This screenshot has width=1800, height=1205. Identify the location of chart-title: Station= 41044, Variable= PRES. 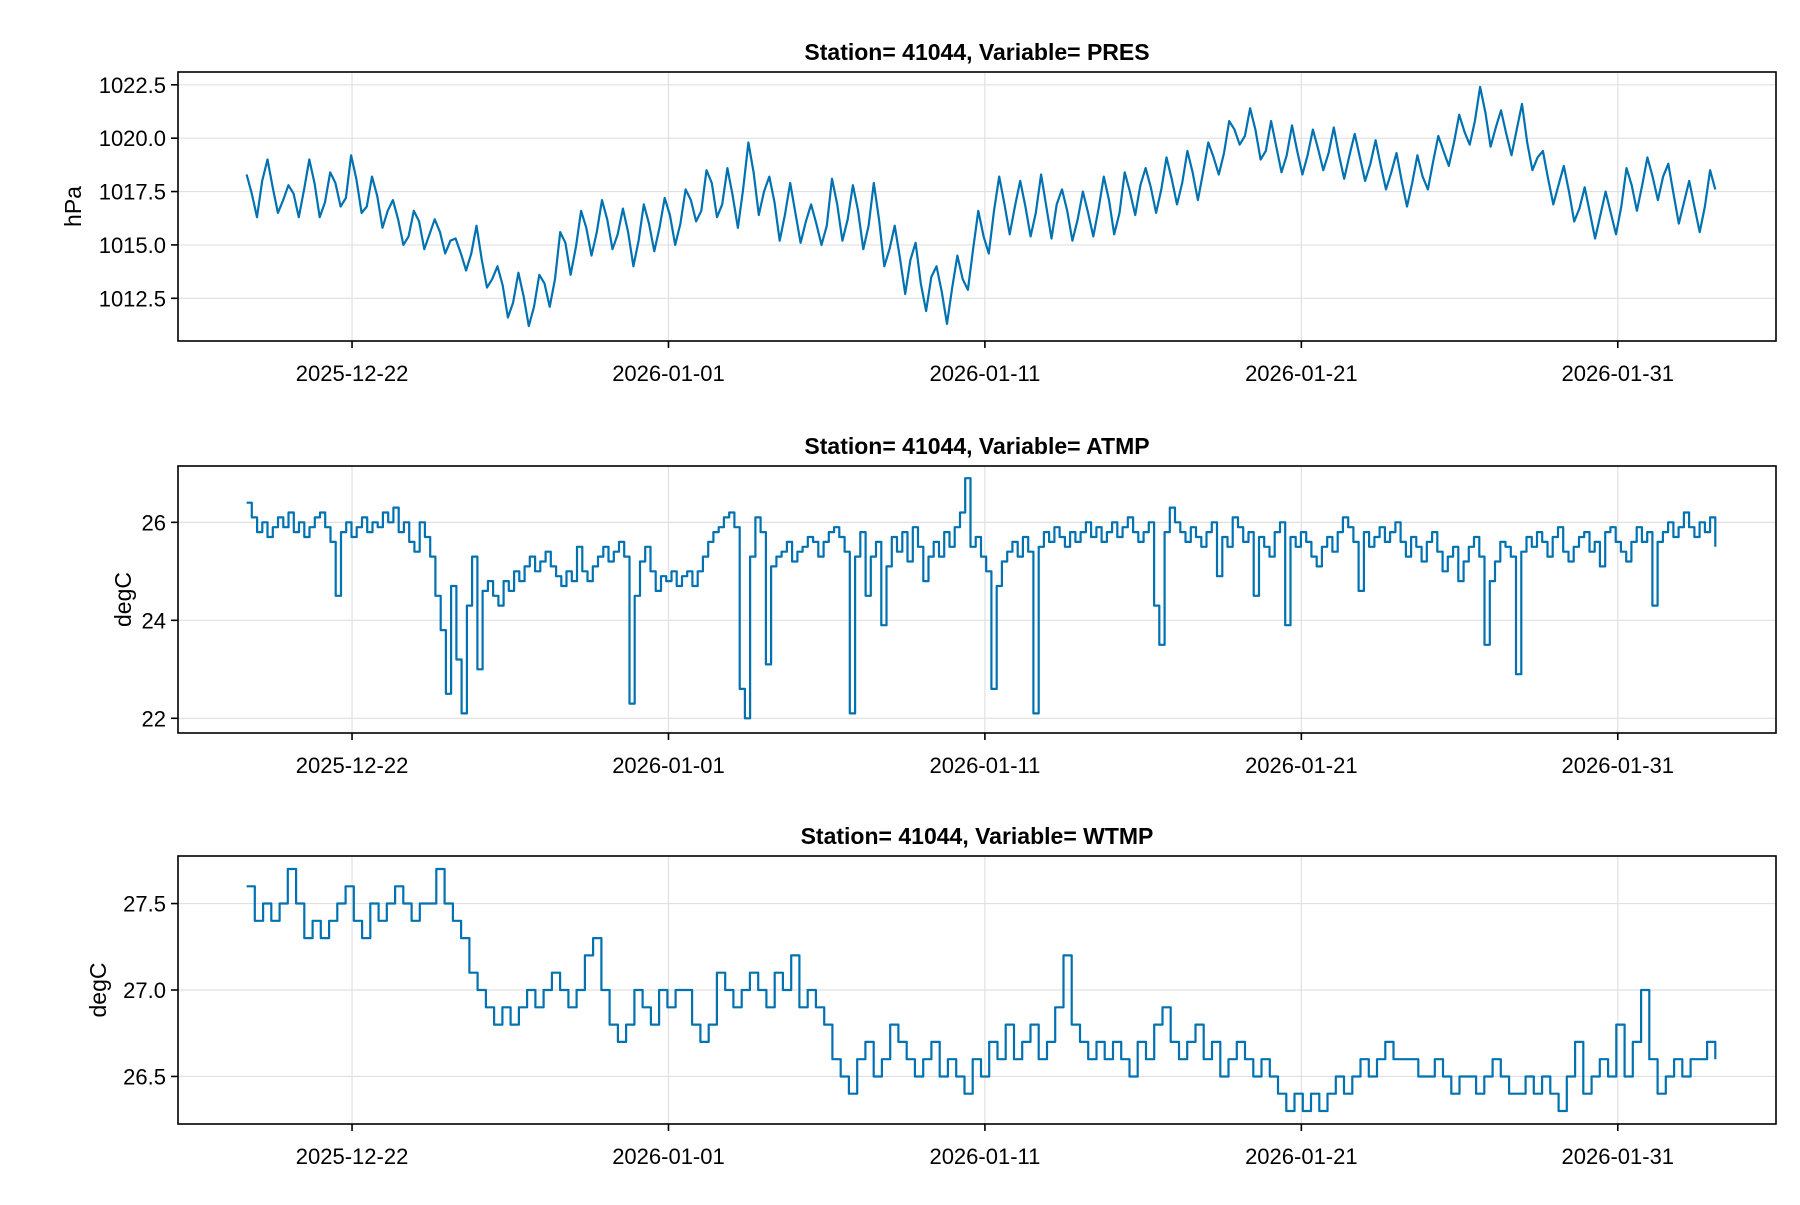
(976, 52).